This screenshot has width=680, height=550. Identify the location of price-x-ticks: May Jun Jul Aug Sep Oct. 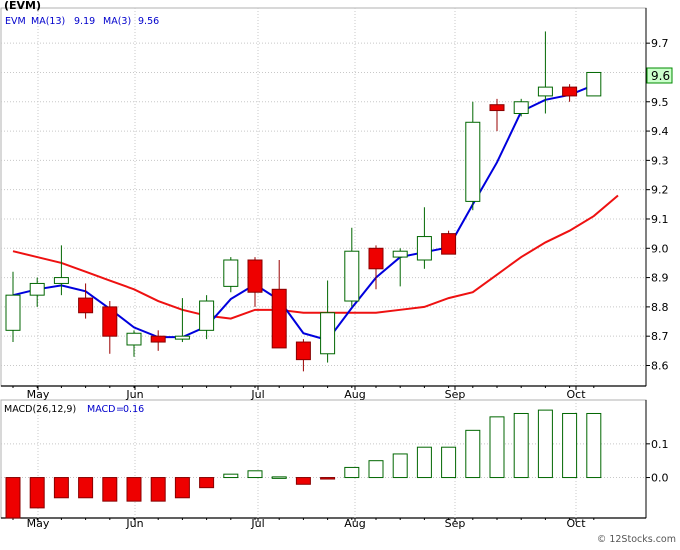
(303, 393).